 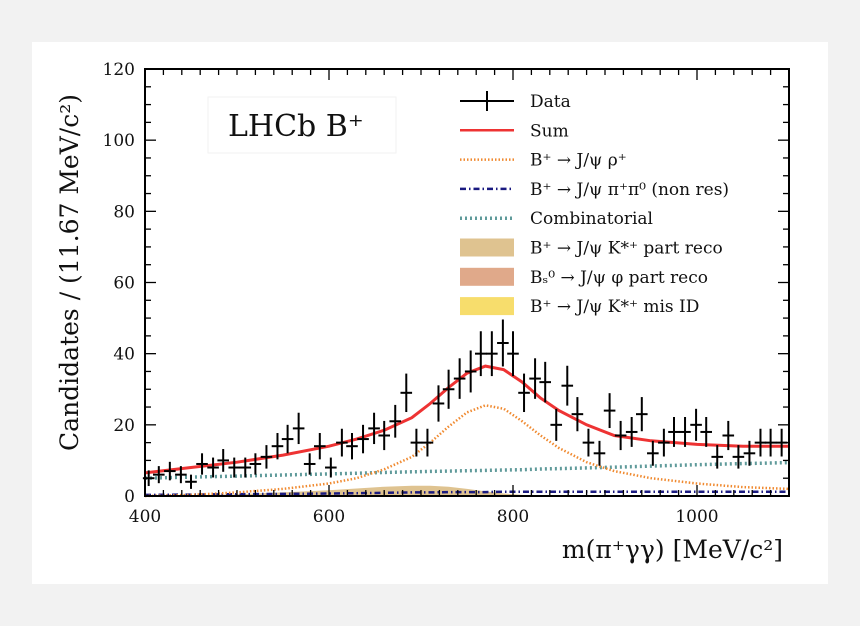 I want to click on x-tick-label: 800, so click(x=513, y=517).